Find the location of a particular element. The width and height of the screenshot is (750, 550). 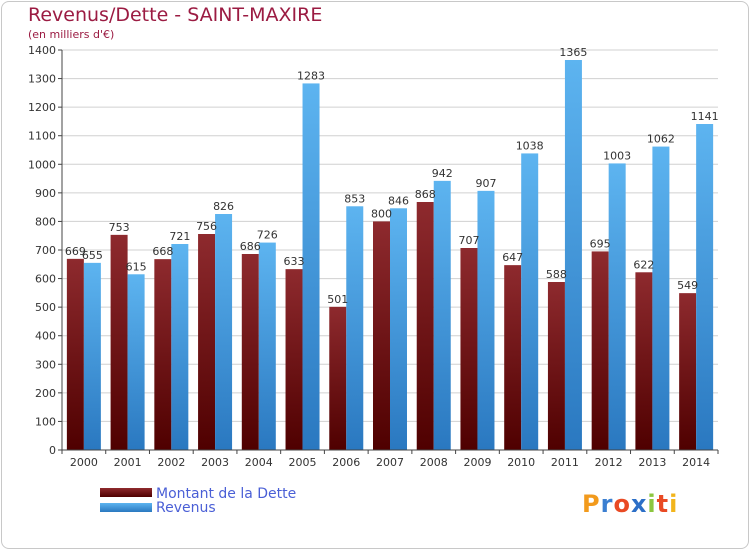

data-label-revenue: 1141 is located at coordinates (705, 116).